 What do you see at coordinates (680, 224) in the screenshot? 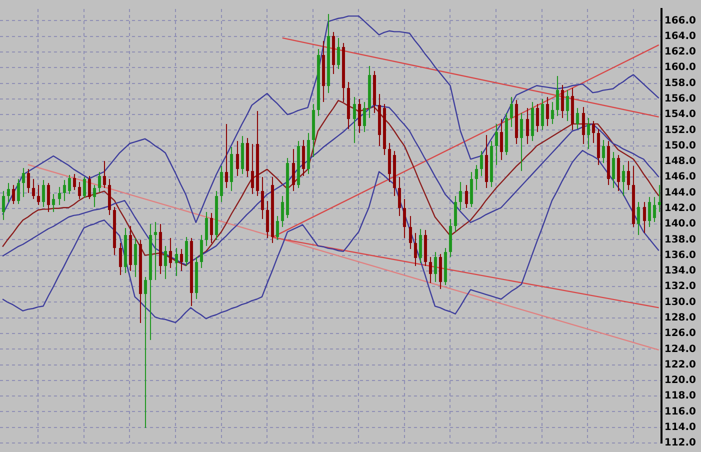
I see `y-tick-label: 140.0` at bounding box center [680, 224].